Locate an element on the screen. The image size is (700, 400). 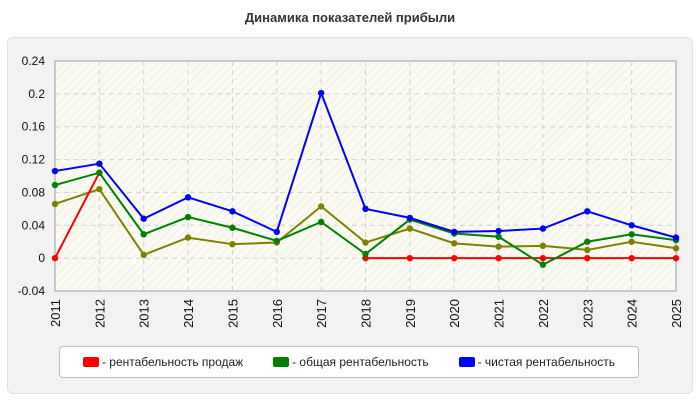
x-tick-label: 2020 is located at coordinates (454, 313).